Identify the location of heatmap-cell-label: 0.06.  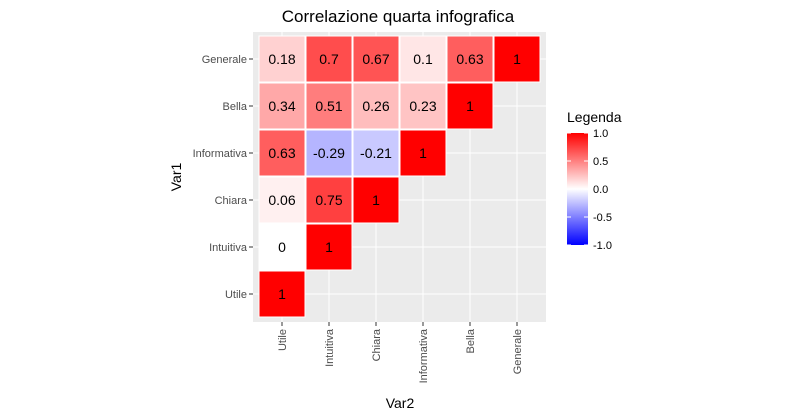
(281, 200).